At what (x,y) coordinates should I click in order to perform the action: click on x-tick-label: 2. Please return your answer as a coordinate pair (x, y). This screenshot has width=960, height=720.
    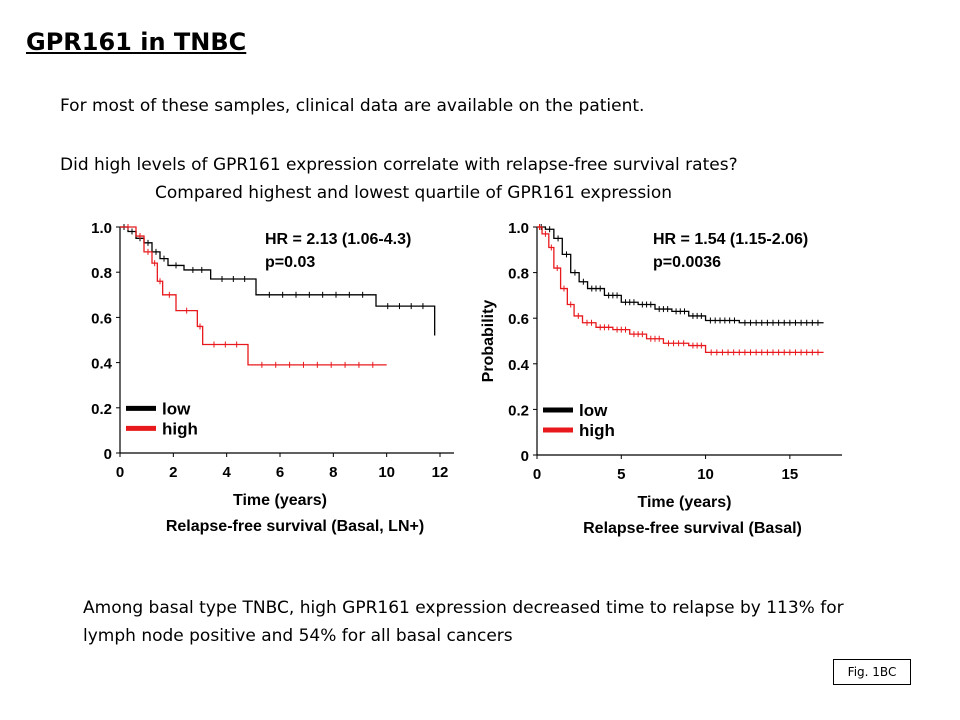
    Looking at the image, I should click on (173, 472).